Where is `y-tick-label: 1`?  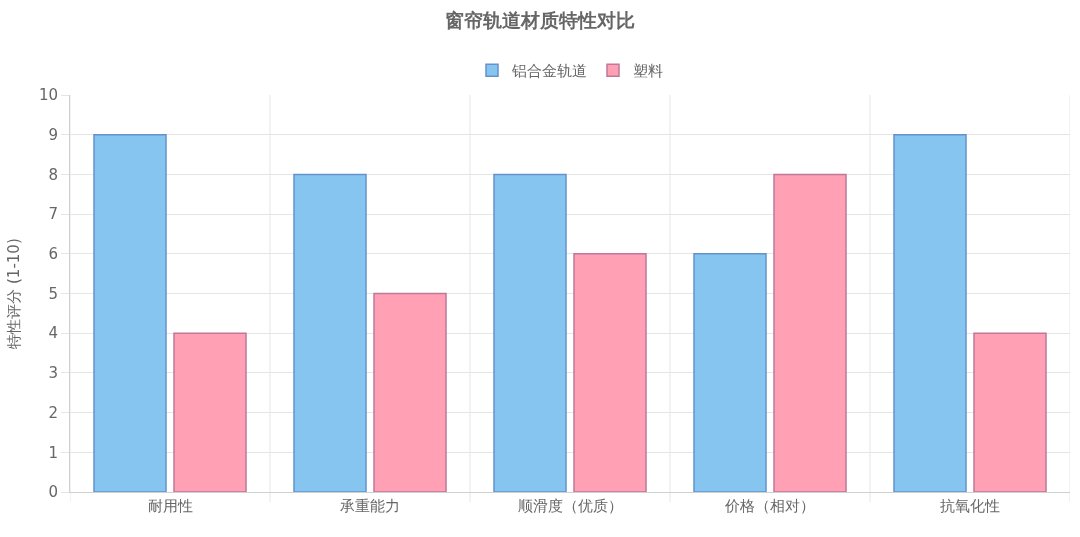 y-tick-label: 1 is located at coordinates (53, 452).